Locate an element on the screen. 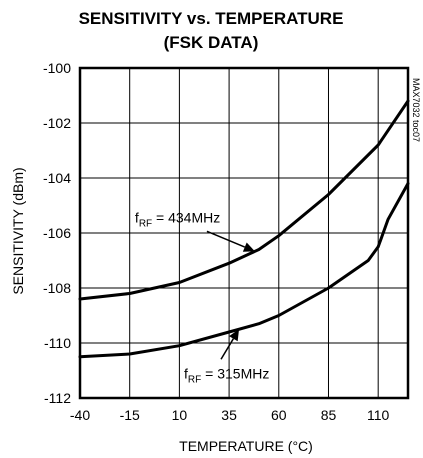 The image size is (423, 458). annotation-text: = 315MHz is located at coordinates (235, 373).